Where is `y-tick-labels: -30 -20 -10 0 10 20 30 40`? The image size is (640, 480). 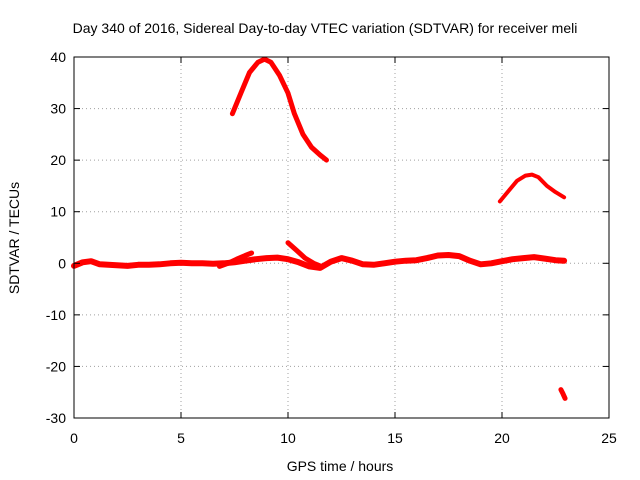 y-tick-labels: -30 -20 -10 0 10 20 30 40 is located at coordinates (56, 237).